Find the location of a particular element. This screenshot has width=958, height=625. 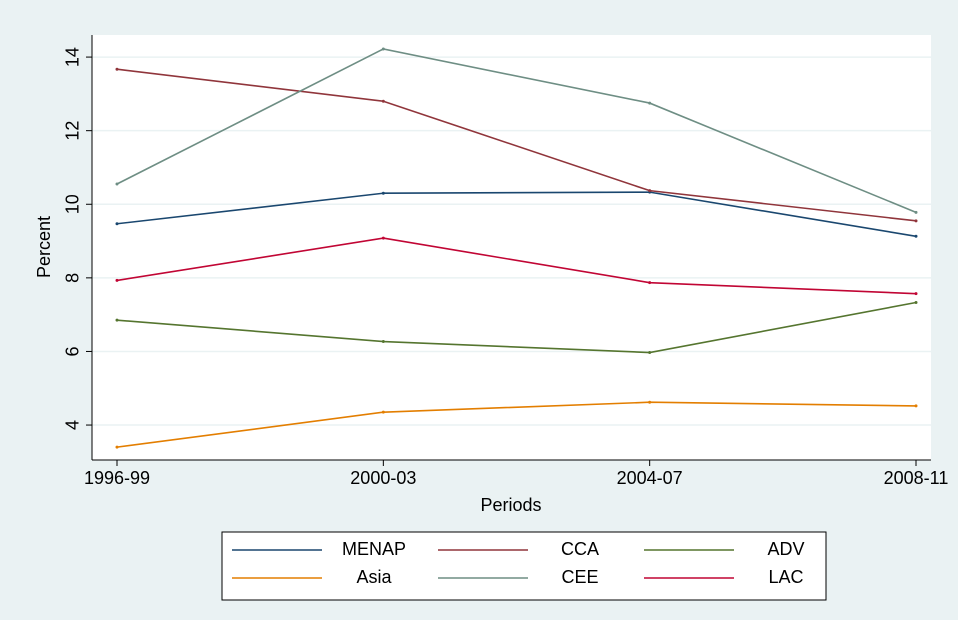

x-tick-label: 2008-11 is located at coordinates (916, 478).